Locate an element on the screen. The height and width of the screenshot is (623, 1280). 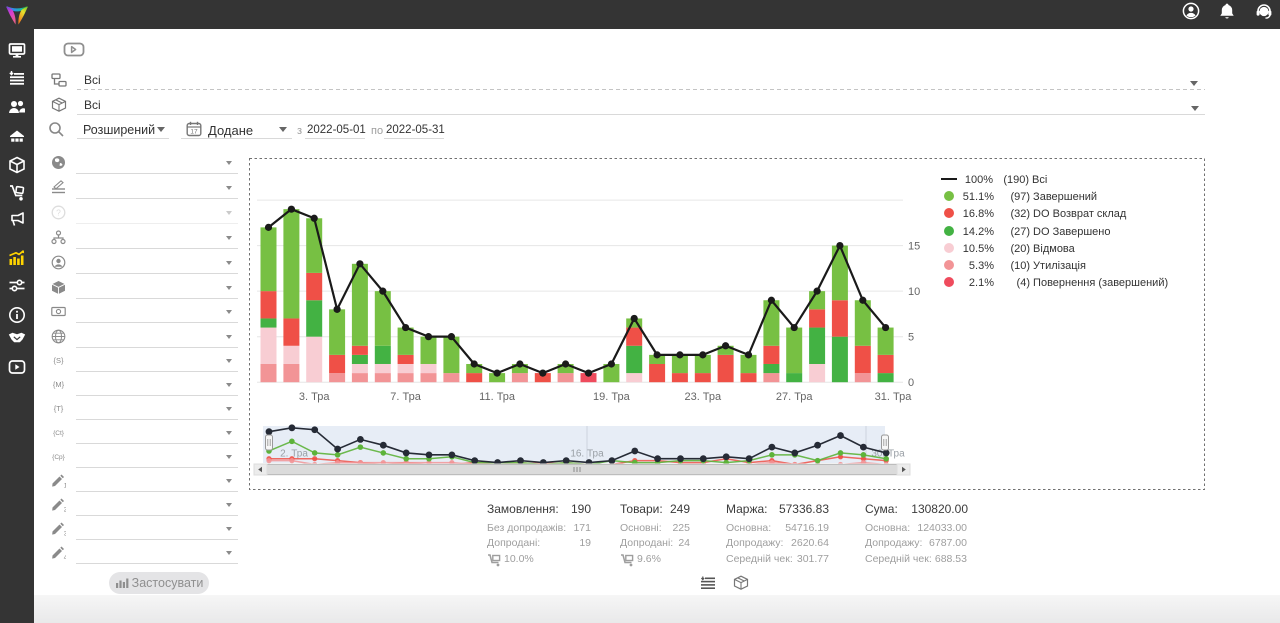
svg-text: 3. Тра is located at coordinates (314, 397).